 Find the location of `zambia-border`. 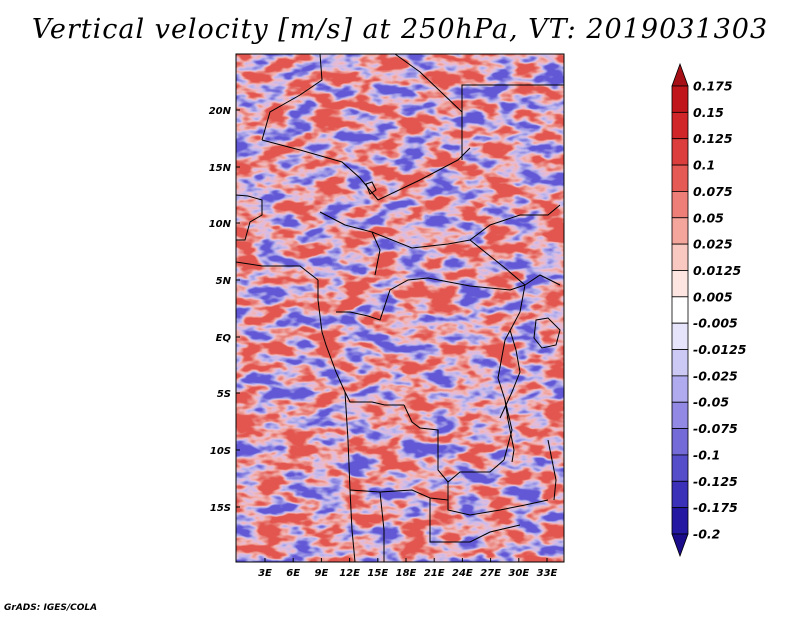

zambia-border is located at coordinates (498, 499).